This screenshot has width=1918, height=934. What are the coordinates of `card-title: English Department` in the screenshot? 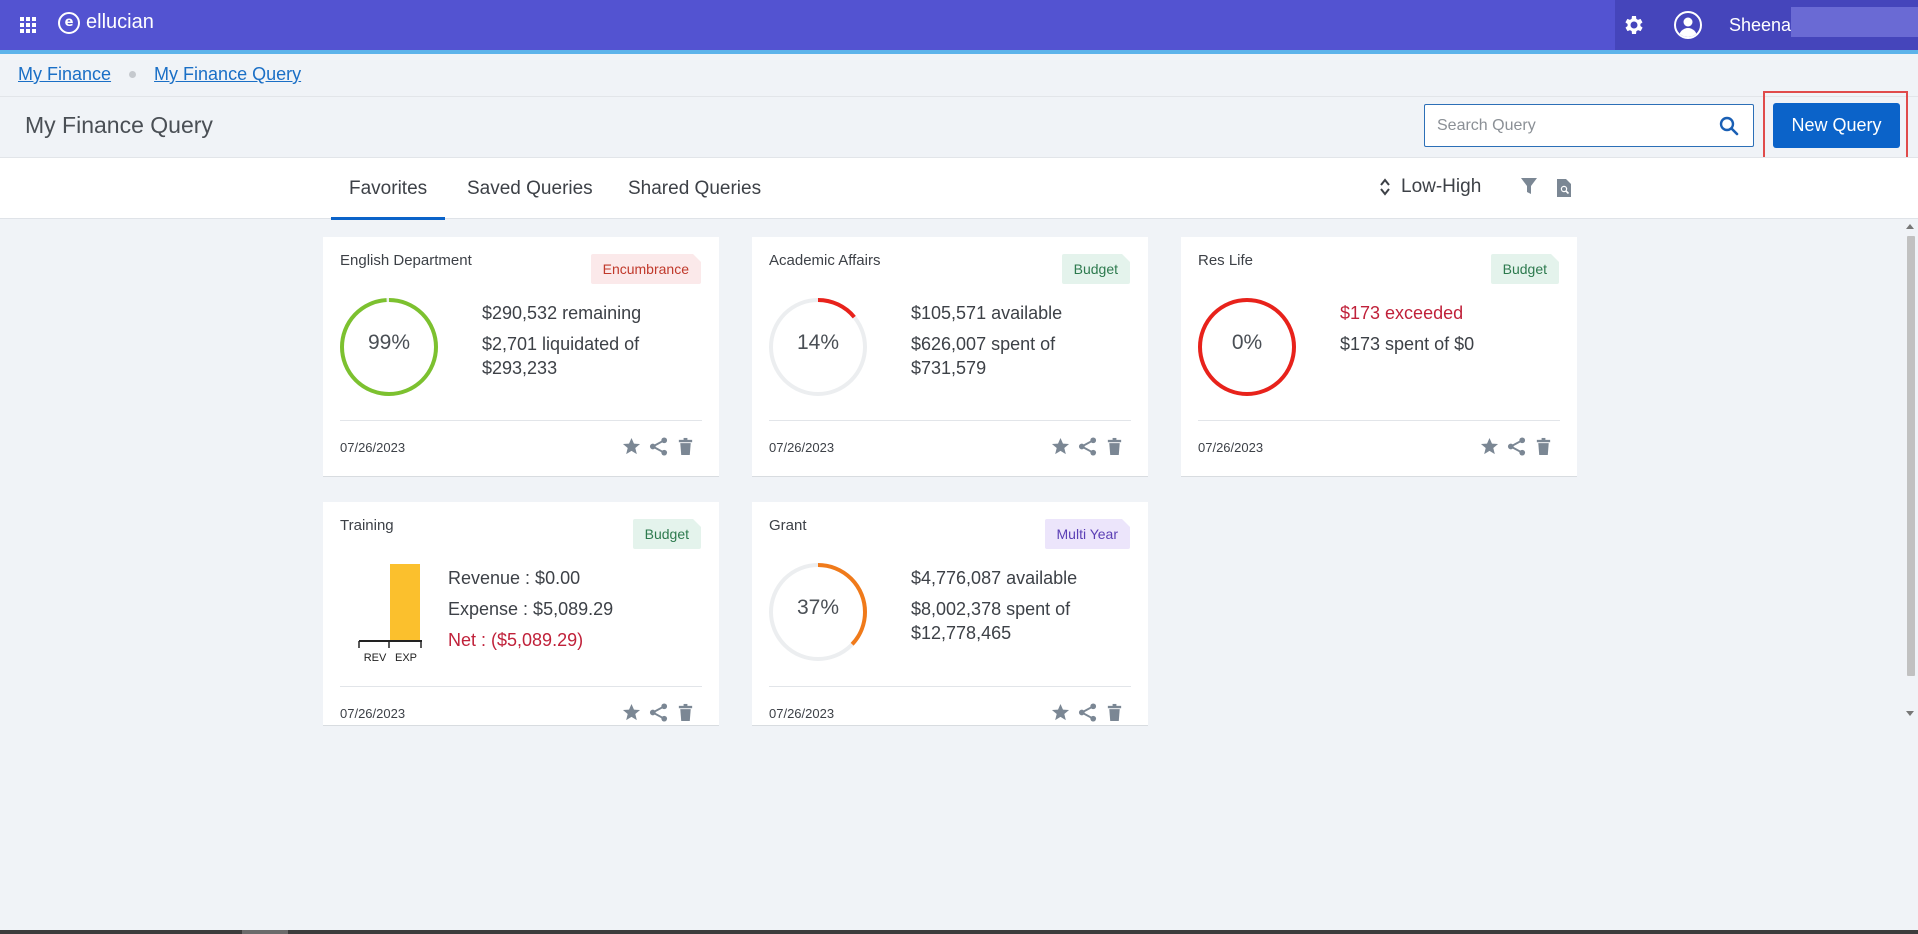 It's located at (406, 260).